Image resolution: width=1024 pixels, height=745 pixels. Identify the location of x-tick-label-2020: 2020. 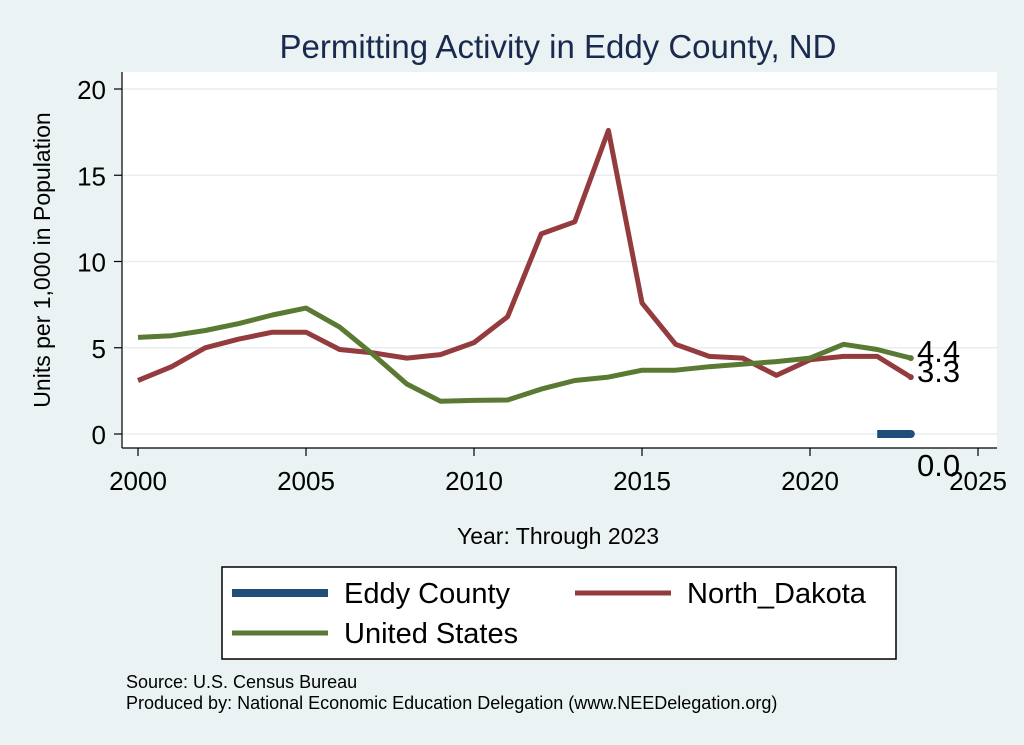
(810, 481).